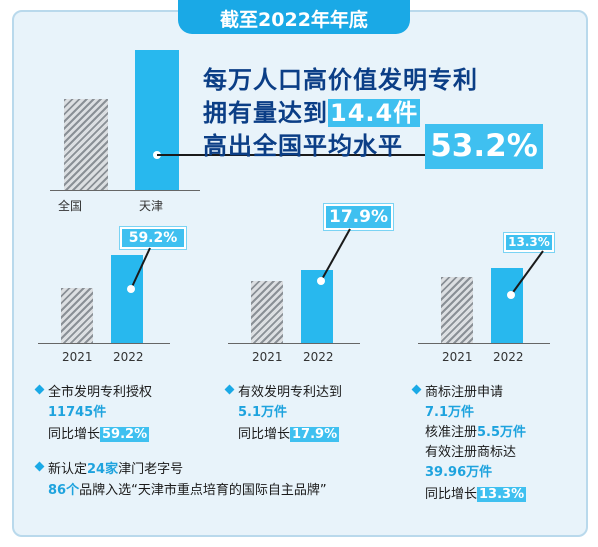 The image size is (598, 547). I want to click on chart1-callout: 59.2%, so click(153, 238).